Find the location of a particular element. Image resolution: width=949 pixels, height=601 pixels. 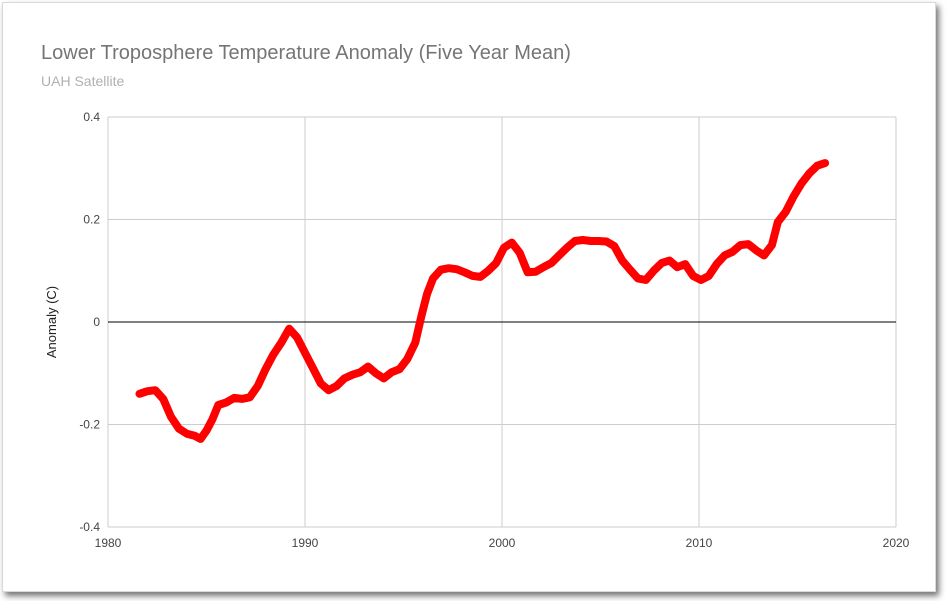

y-tick-label: -0.2 is located at coordinates (89, 425).